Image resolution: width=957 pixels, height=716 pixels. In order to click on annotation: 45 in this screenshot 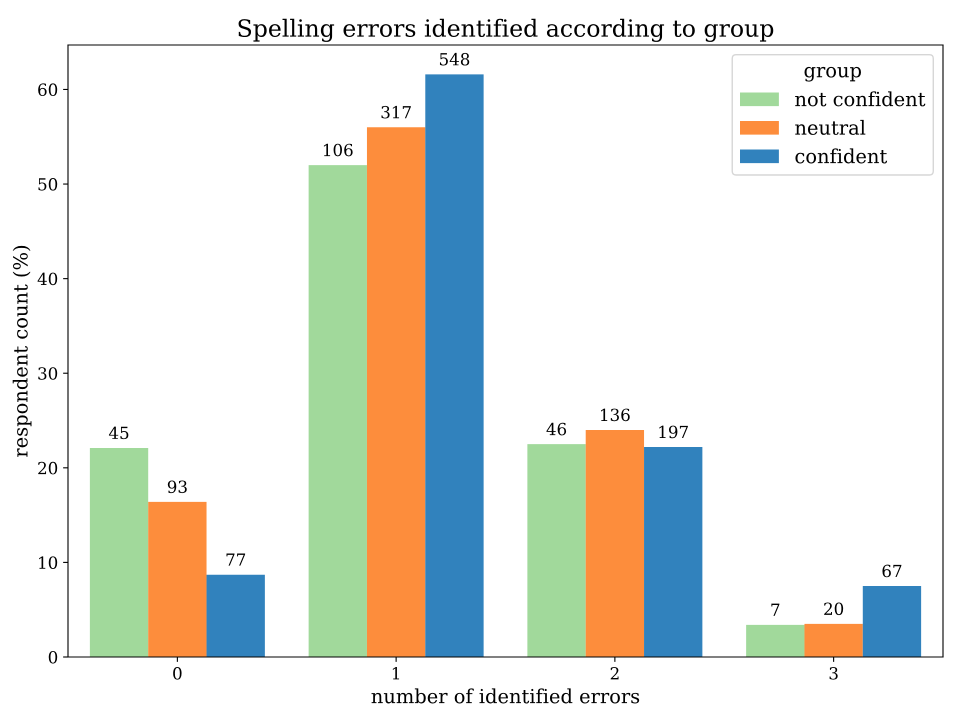, I will do `click(118, 433)`.